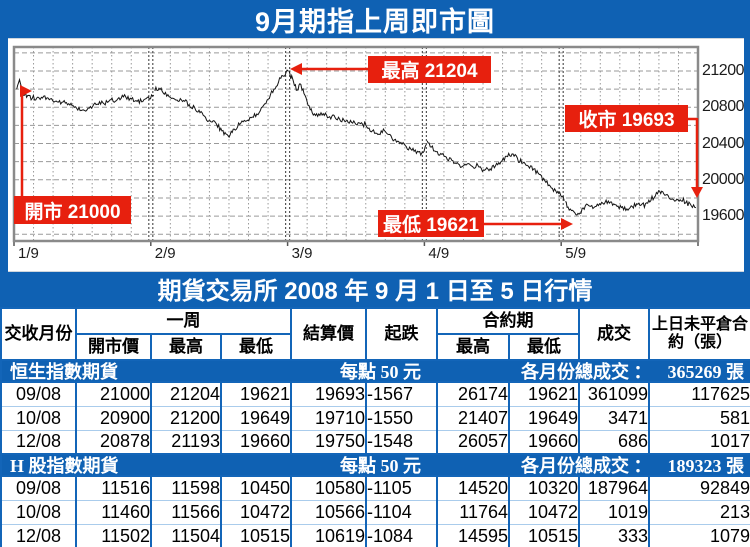 This screenshot has width=750, height=547. What do you see at coordinates (401, 441) in the screenshot?
I see `cell-change: -1548` at bounding box center [401, 441].